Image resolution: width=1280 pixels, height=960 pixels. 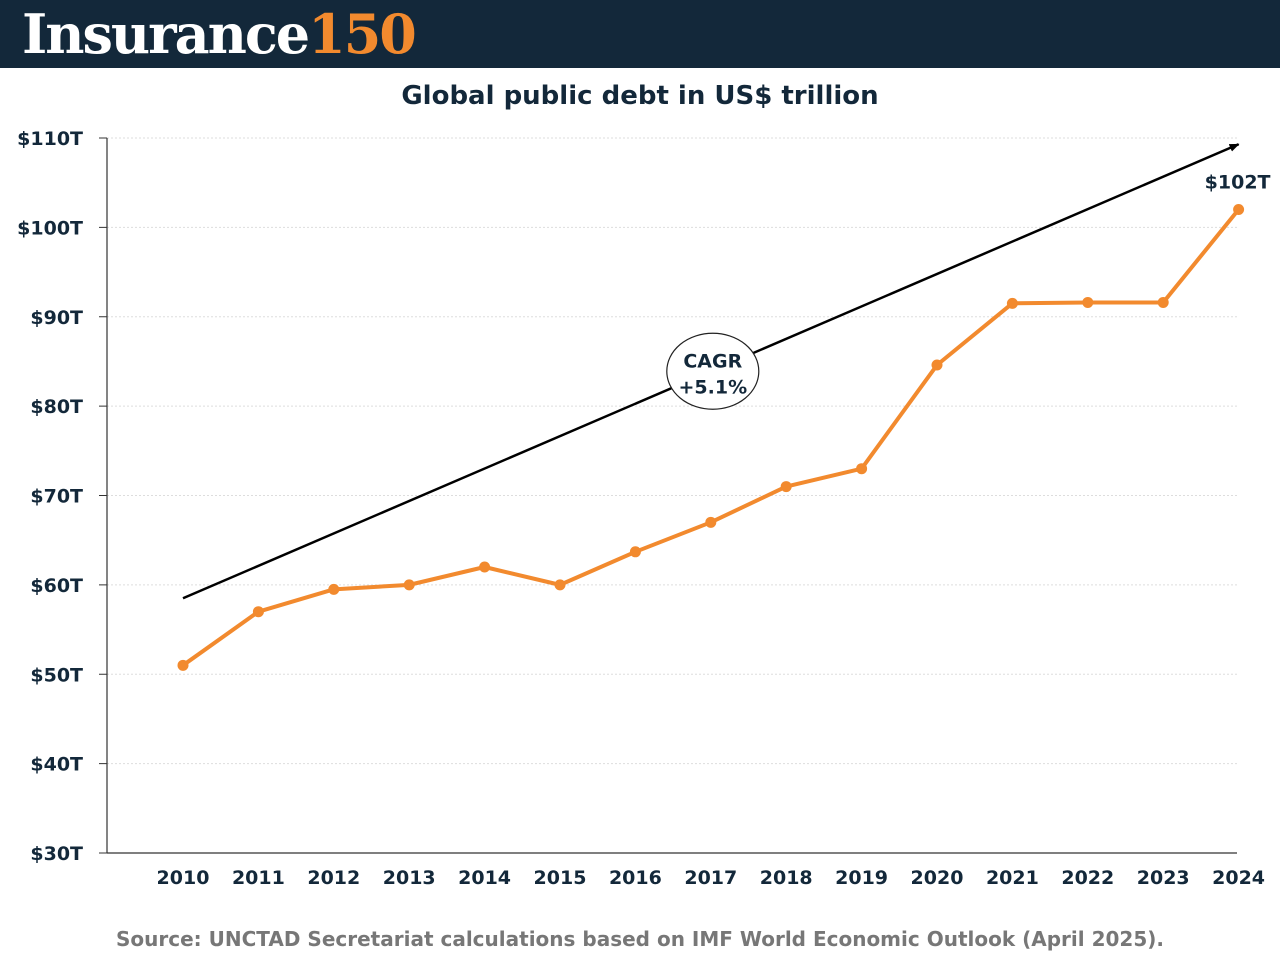 I want to click on x-tick-label: 2010, so click(x=183, y=878).